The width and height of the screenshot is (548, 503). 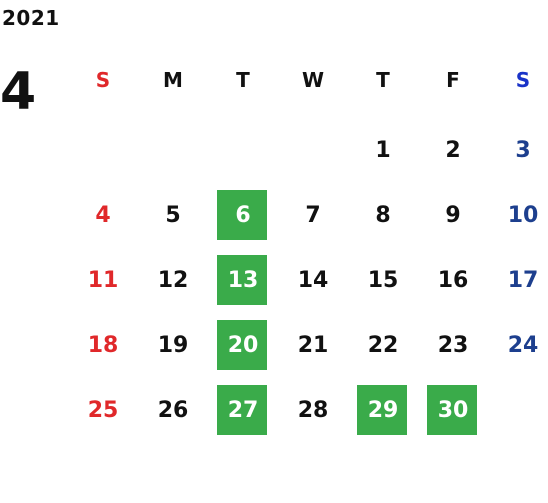 What do you see at coordinates (313, 280) in the screenshot?
I see `day-14: 14` at bounding box center [313, 280].